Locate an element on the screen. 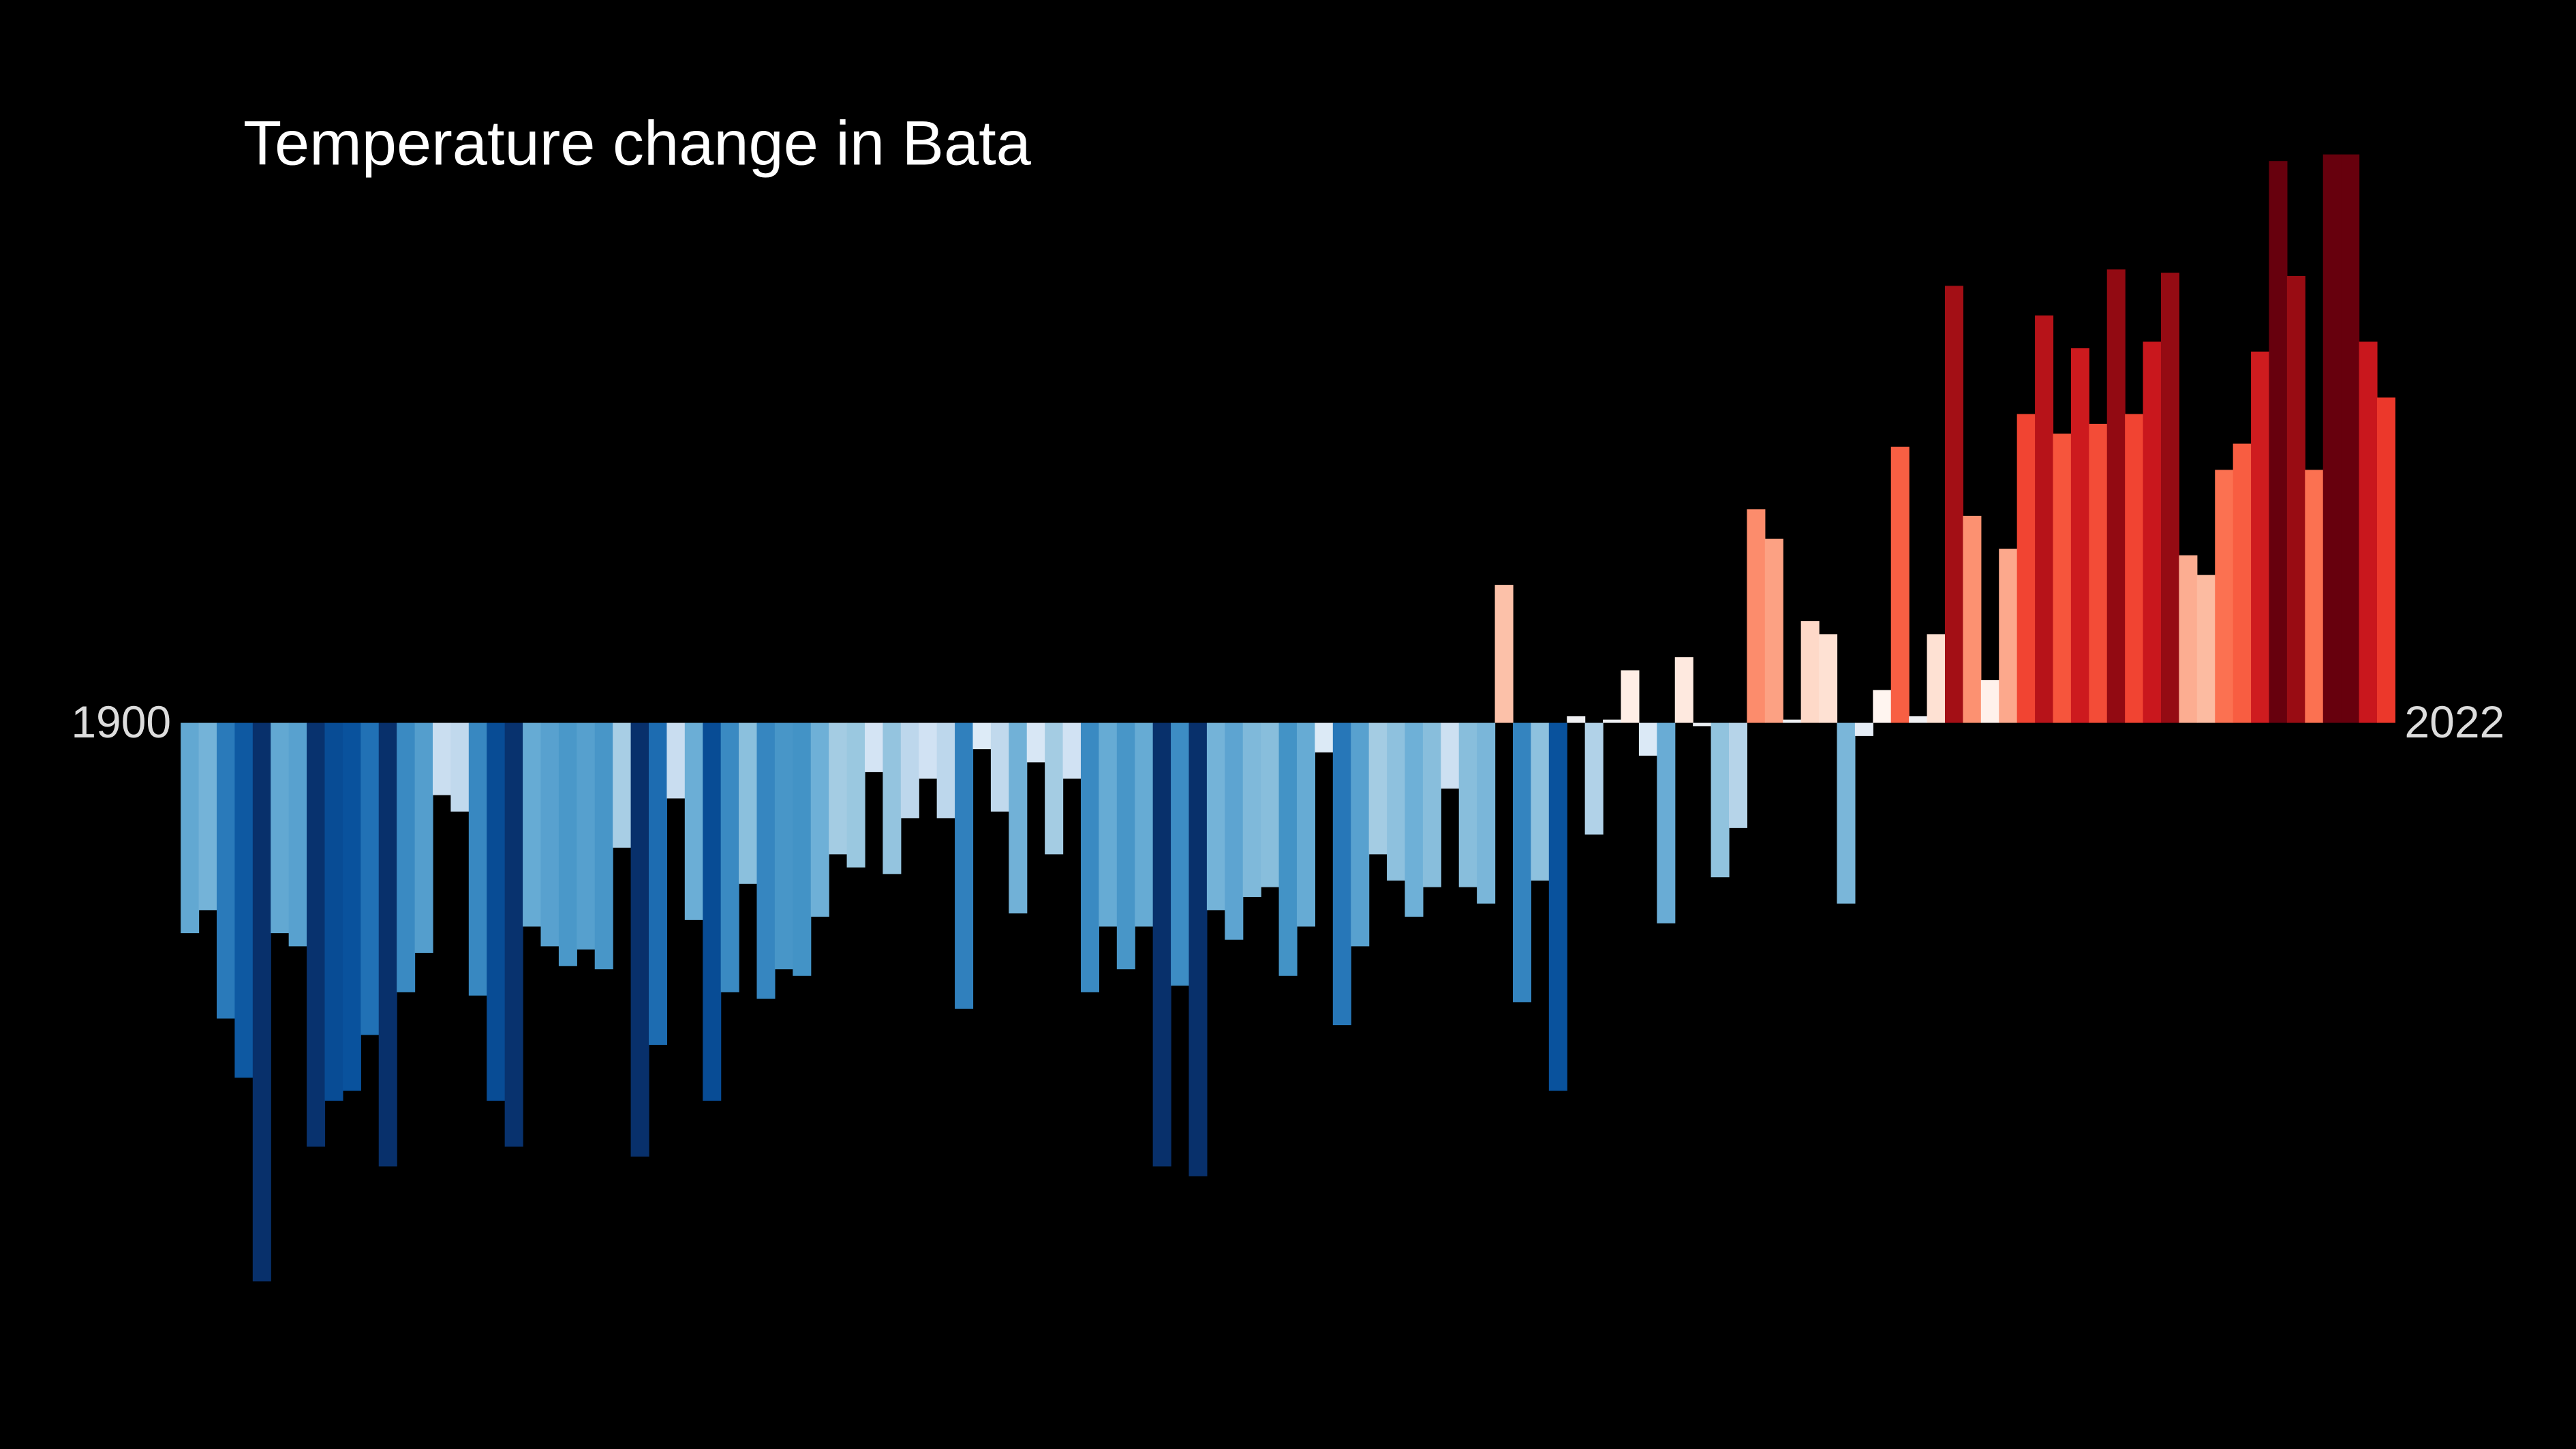 The height and width of the screenshot is (1449, 2576). x-tick-label: 1900 is located at coordinates (121, 722).